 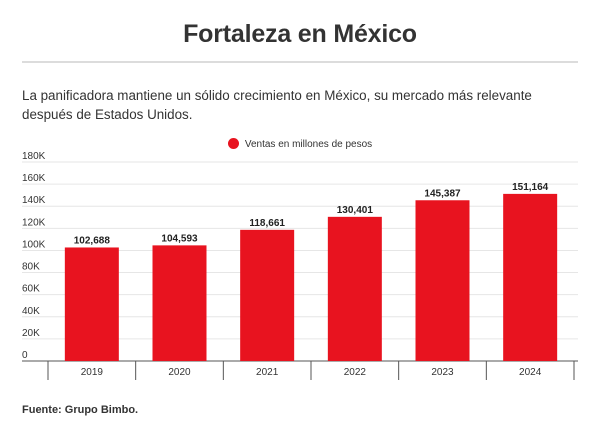 I want to click on page-title: Fortaleza en México, so click(x=300, y=34).